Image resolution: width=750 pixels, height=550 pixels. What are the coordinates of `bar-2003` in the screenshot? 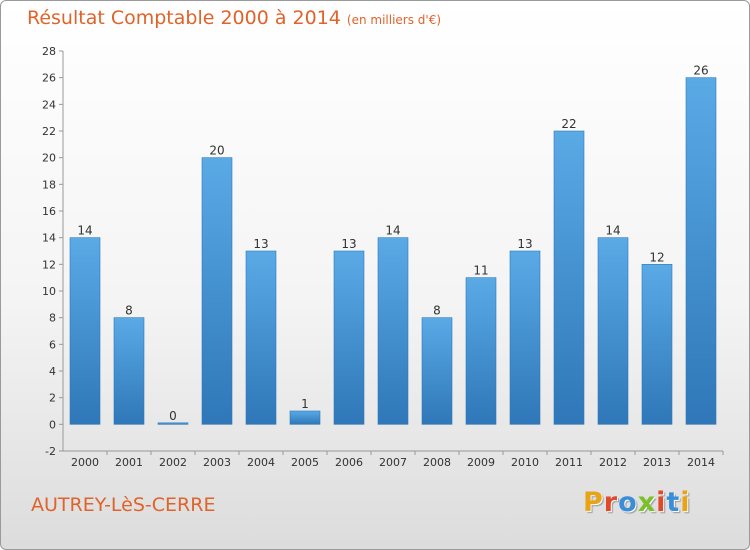 It's located at (217, 291).